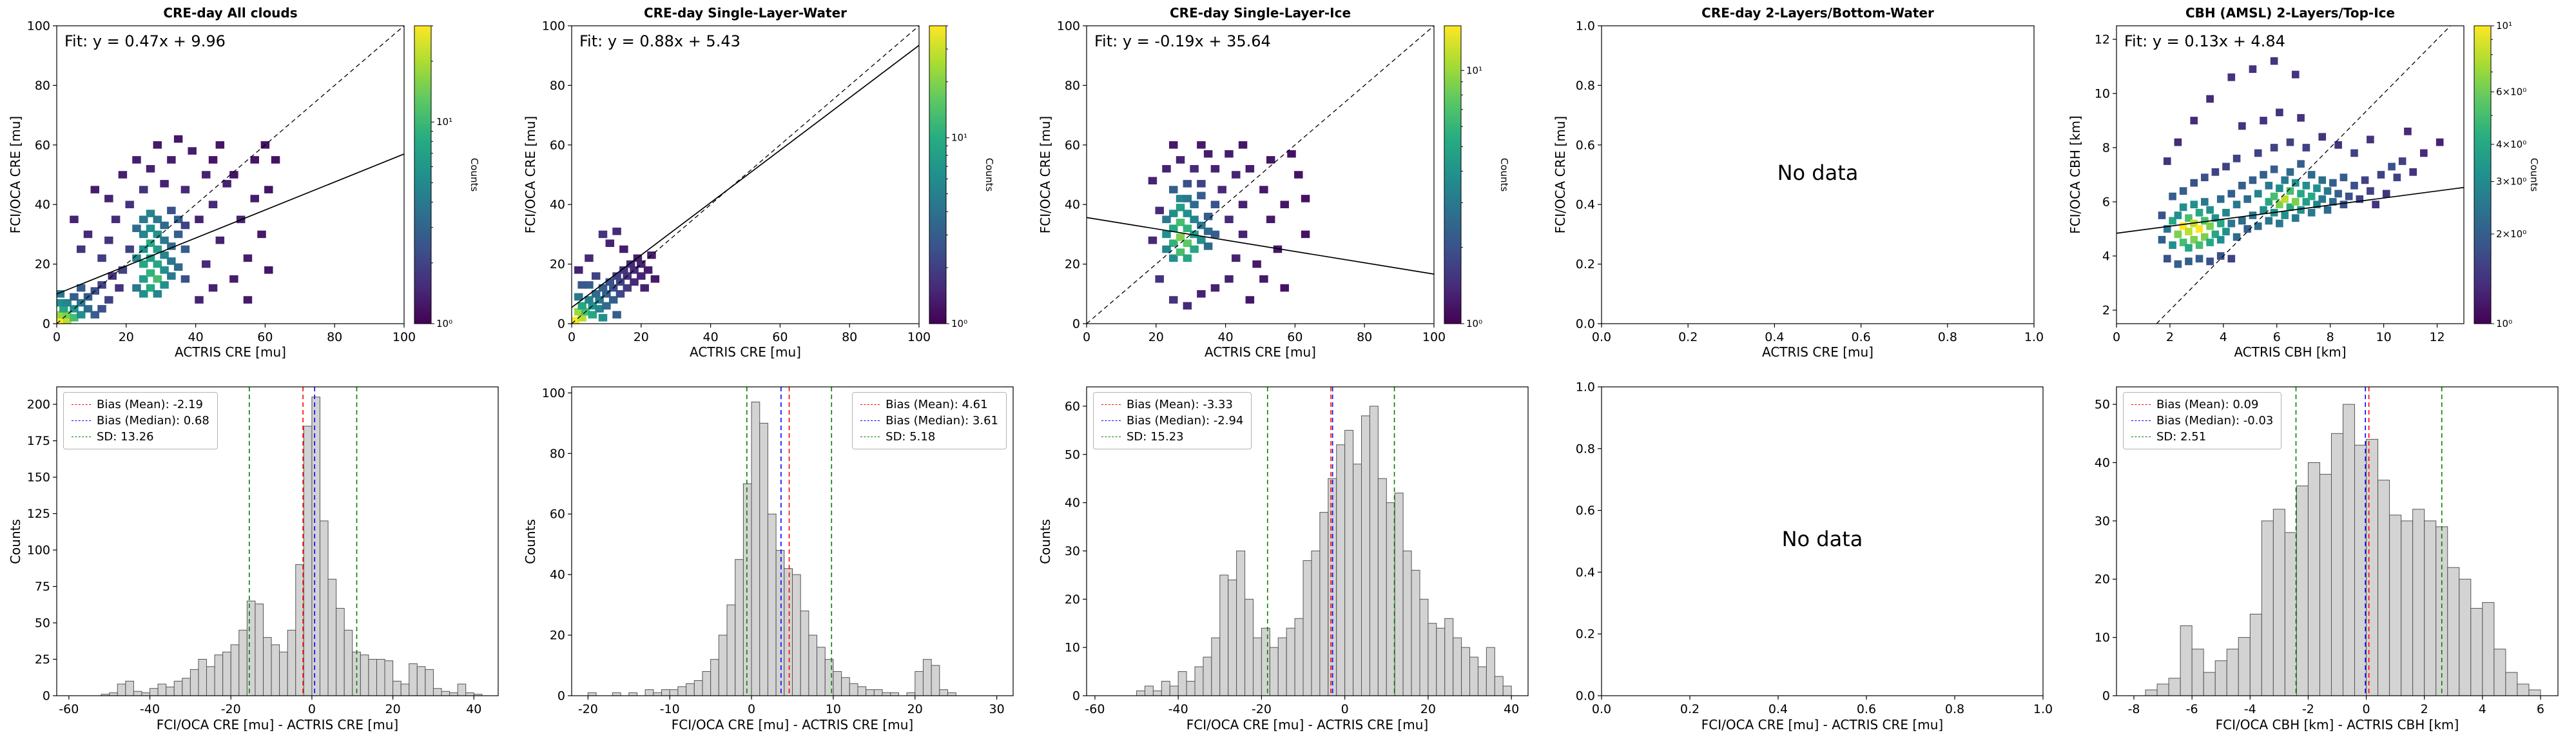 This screenshot has width=2576, height=746. What do you see at coordinates (2202, 437) in the screenshot?
I see `legend-entry-sd: SD: 2.51` at bounding box center [2202, 437].